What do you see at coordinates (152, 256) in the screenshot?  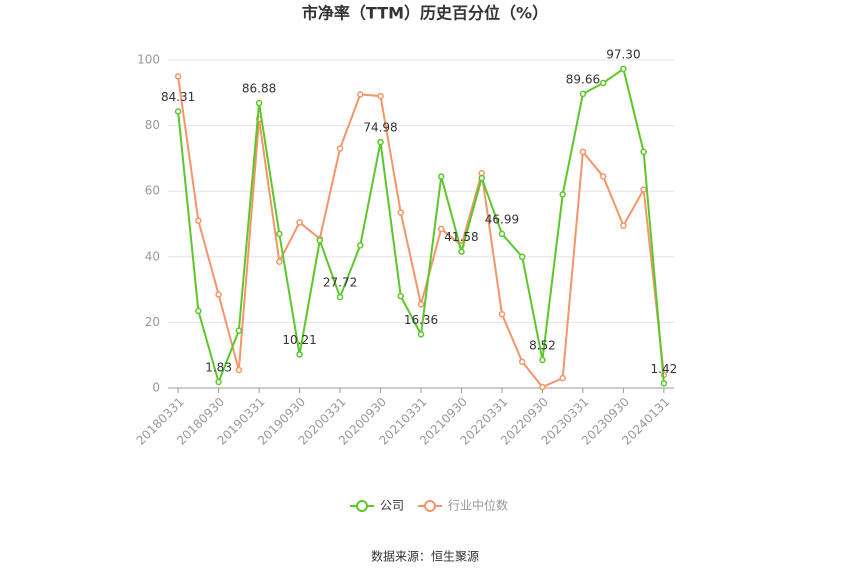 I see `y-tick-label: 40` at bounding box center [152, 256].